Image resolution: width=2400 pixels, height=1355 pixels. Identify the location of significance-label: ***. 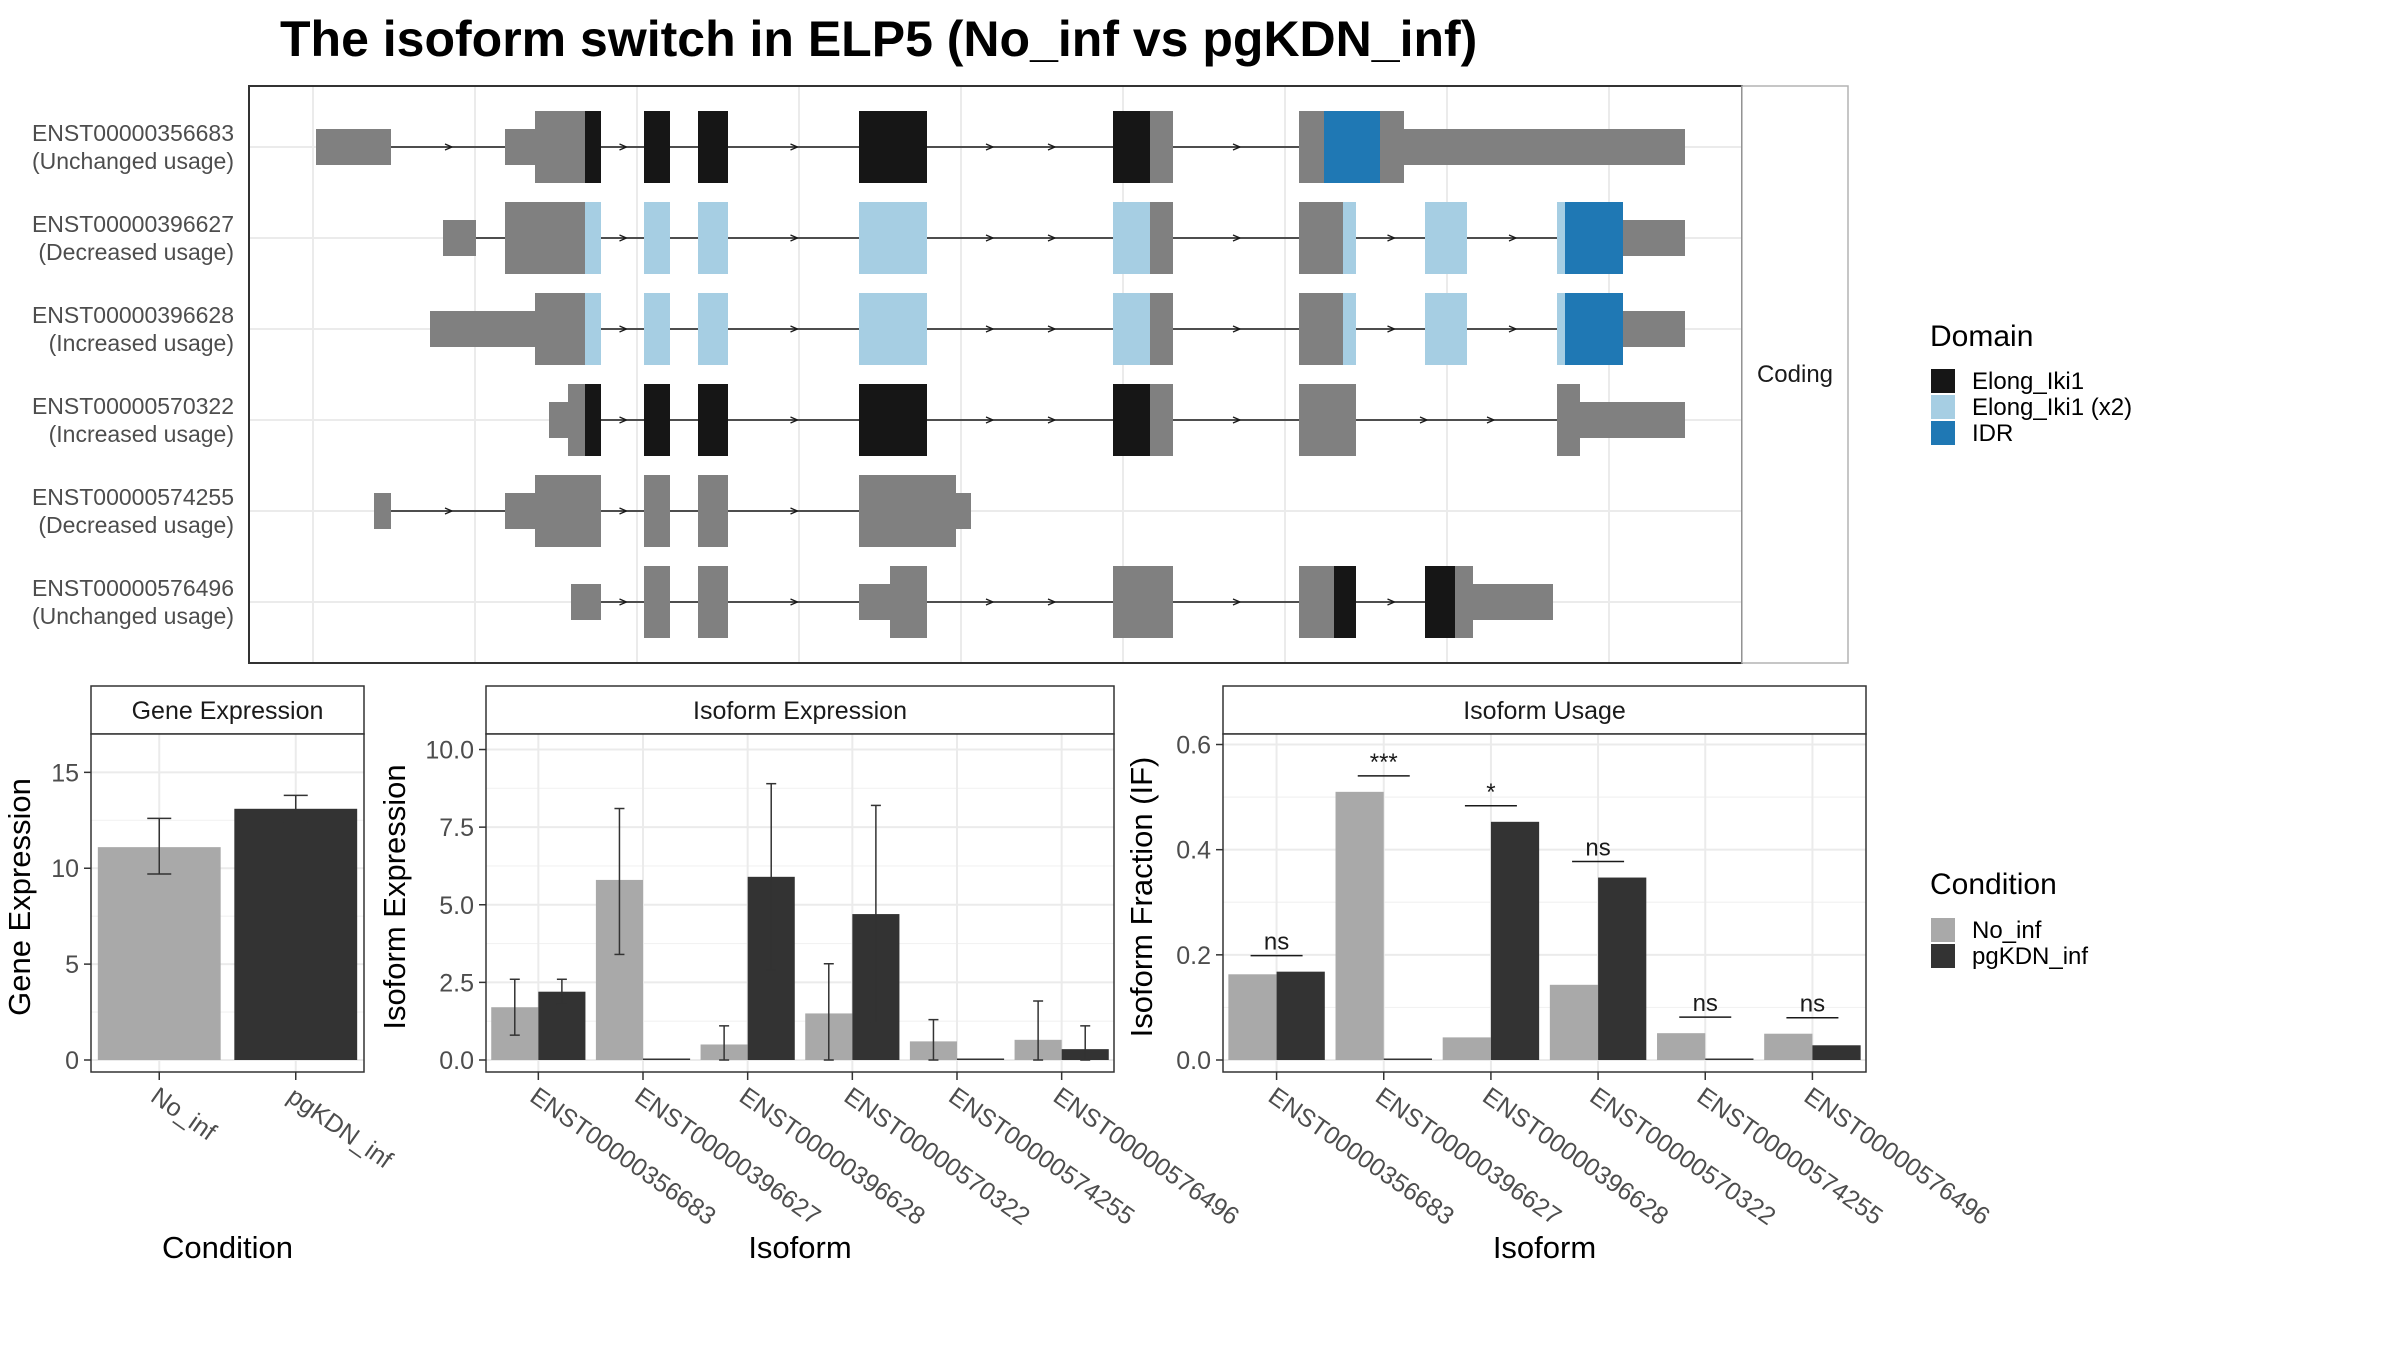
(1384, 762).